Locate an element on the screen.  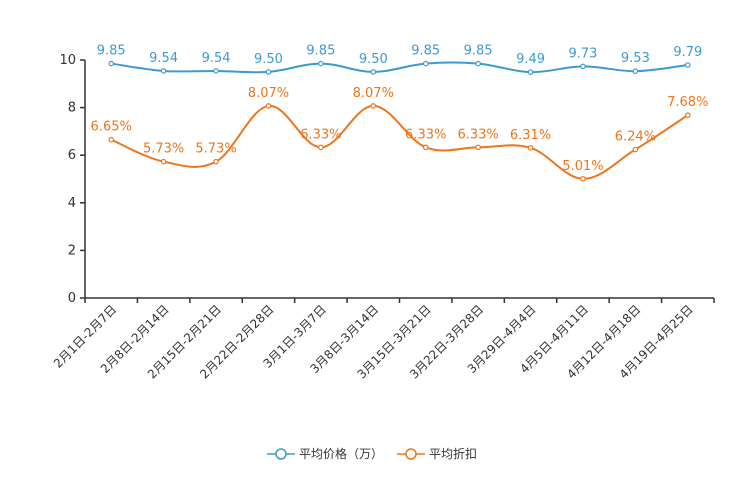
legend-item-discount: 平均折扣 is located at coordinates (437, 453).